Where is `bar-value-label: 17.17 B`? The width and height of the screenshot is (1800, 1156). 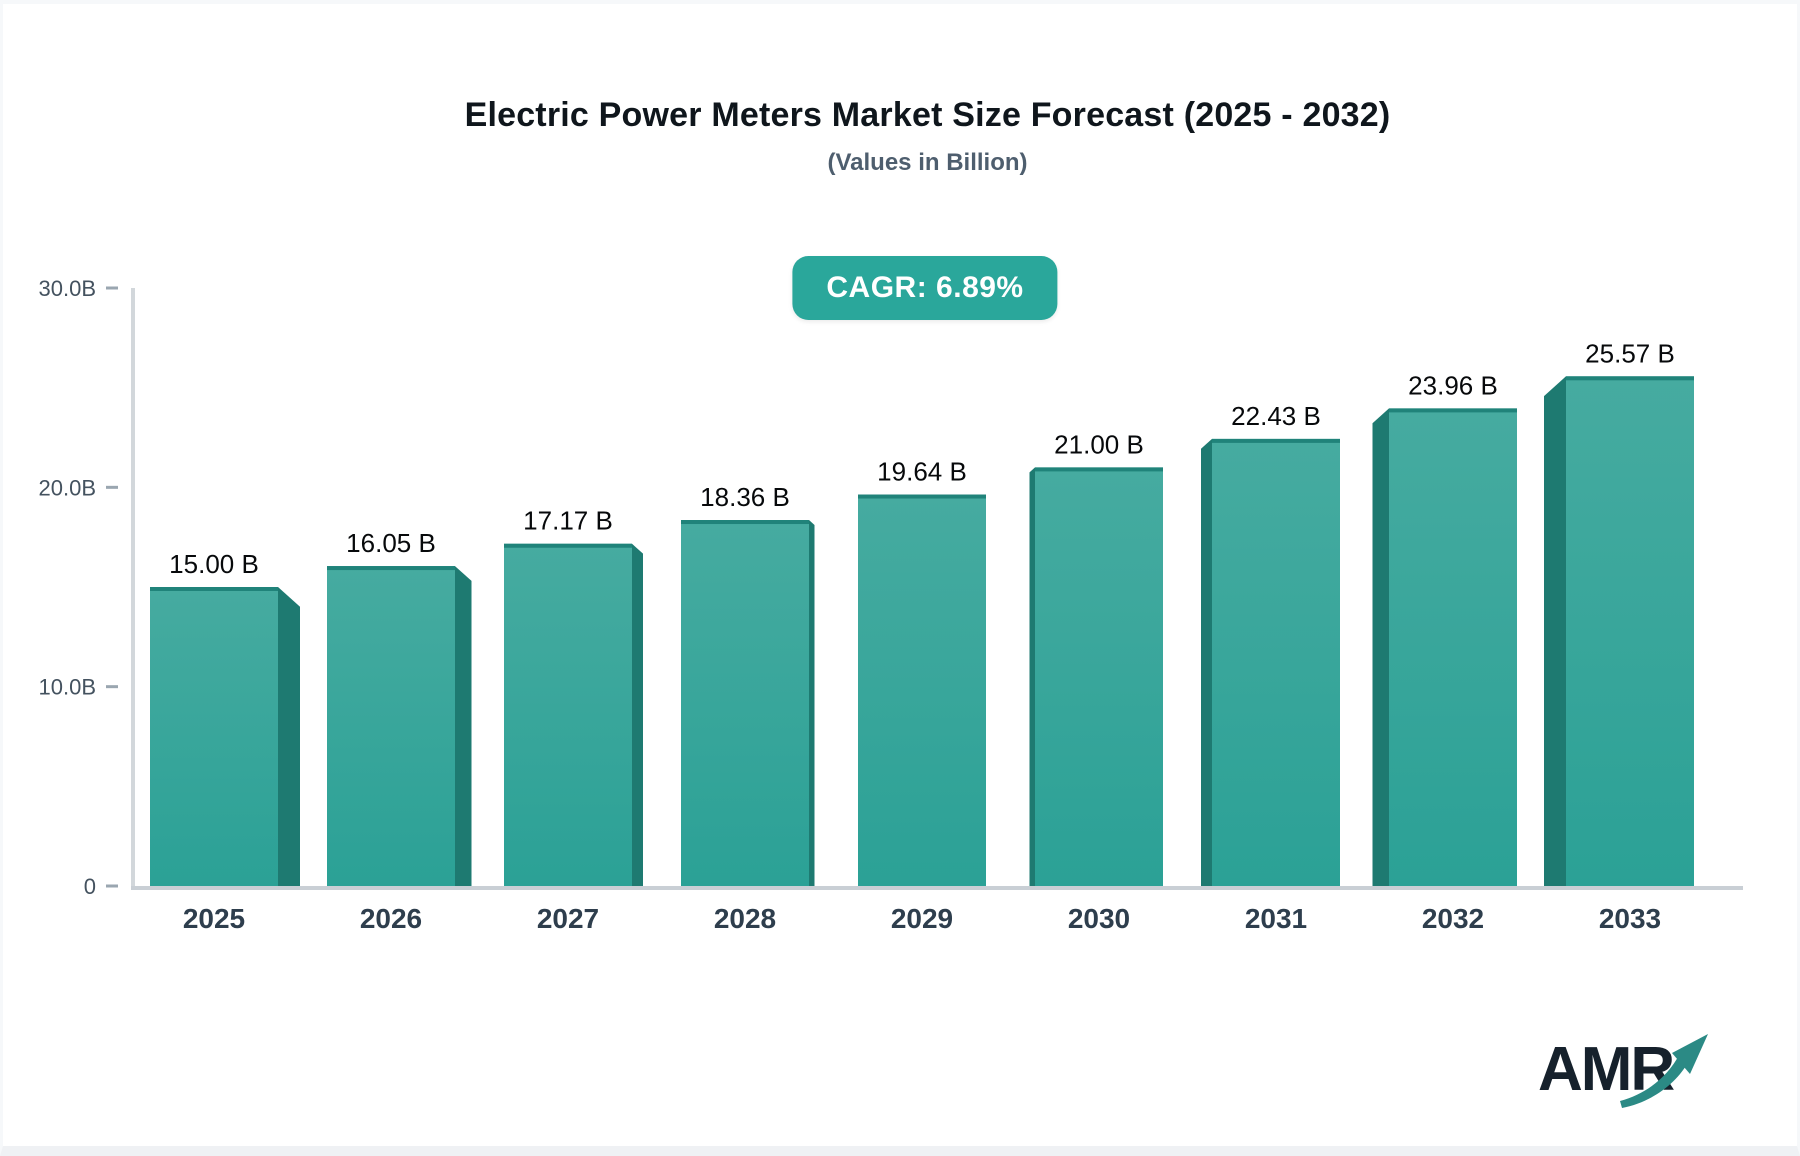 bar-value-label: 17.17 B is located at coordinates (568, 521).